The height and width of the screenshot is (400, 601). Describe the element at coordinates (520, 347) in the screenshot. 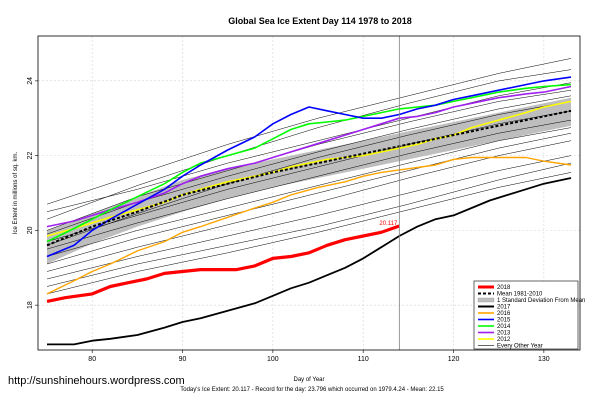

I see `legend-label-other: Every Other Year` at that location.